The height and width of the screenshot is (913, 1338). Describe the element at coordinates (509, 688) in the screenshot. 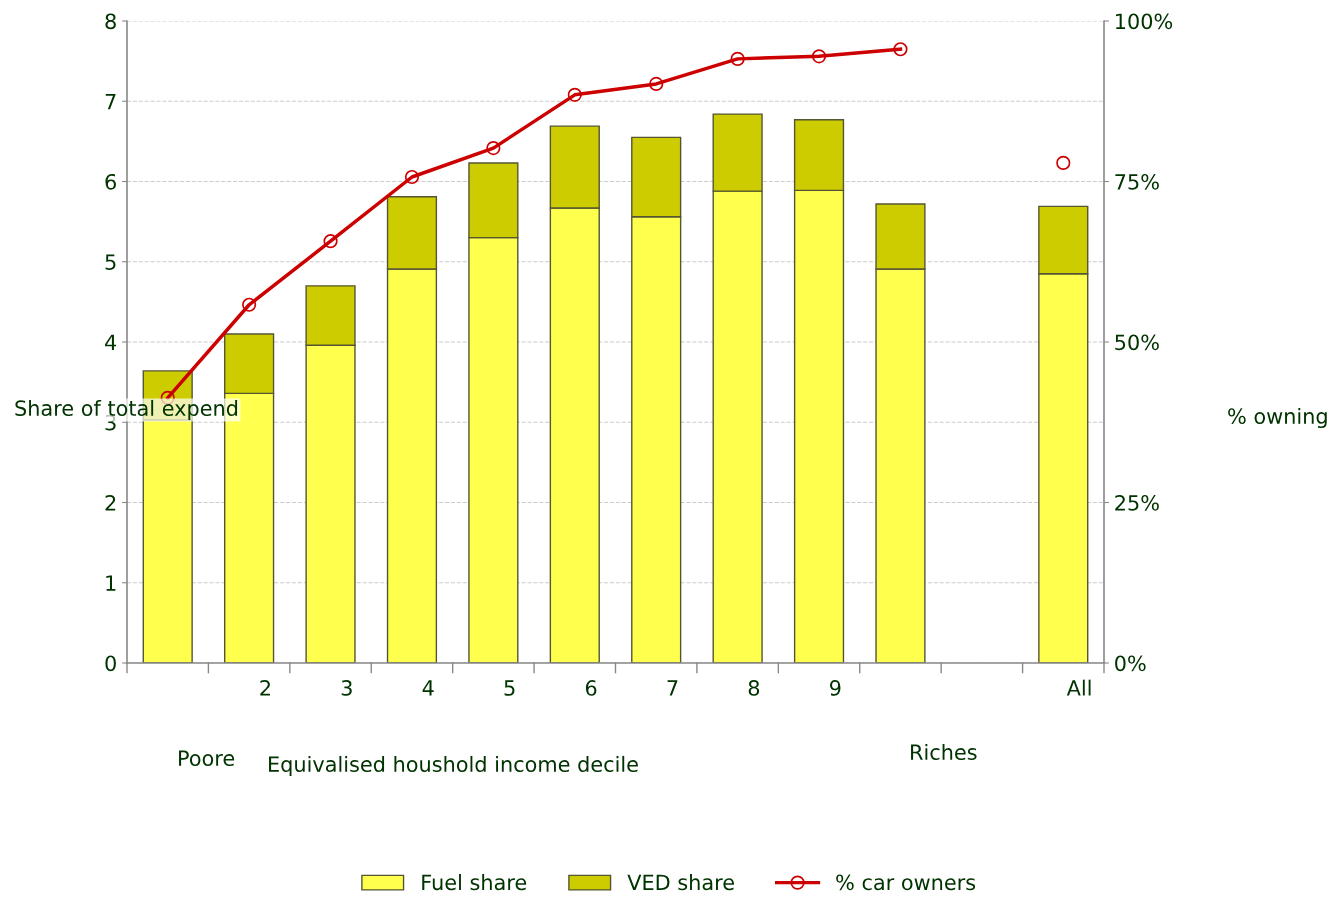

I see `x-tick-label: 5` at that location.